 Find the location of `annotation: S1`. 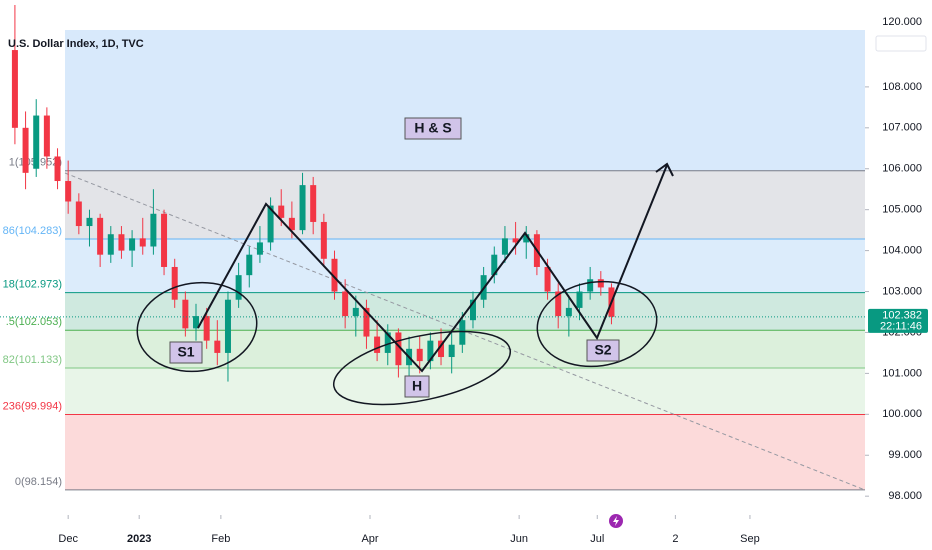

annotation: S1 is located at coordinates (185, 352).